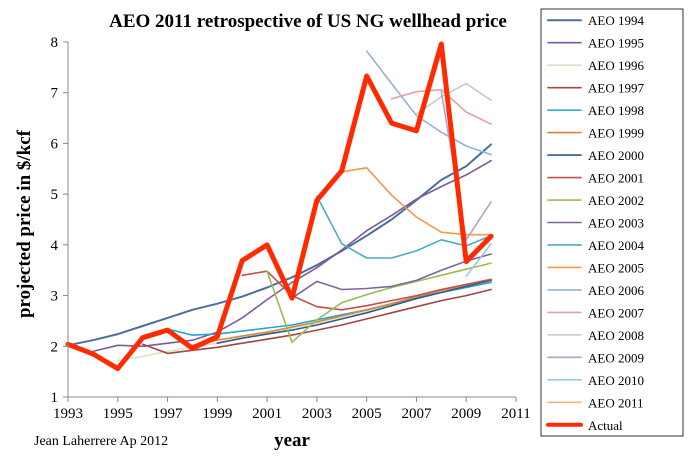 Image resolution: width=690 pixels, height=457 pixels. What do you see at coordinates (515, 414) in the screenshot?
I see `x-tick-label: 2011` at bounding box center [515, 414].